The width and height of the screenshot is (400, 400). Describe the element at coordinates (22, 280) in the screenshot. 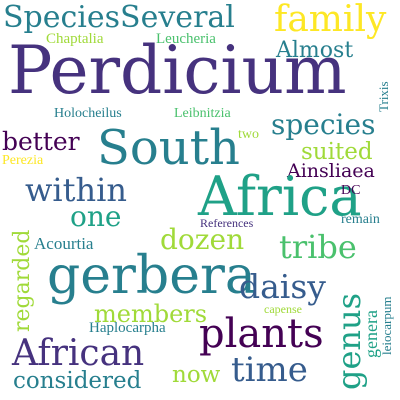

I see `word-regarded: regarded` at that location.